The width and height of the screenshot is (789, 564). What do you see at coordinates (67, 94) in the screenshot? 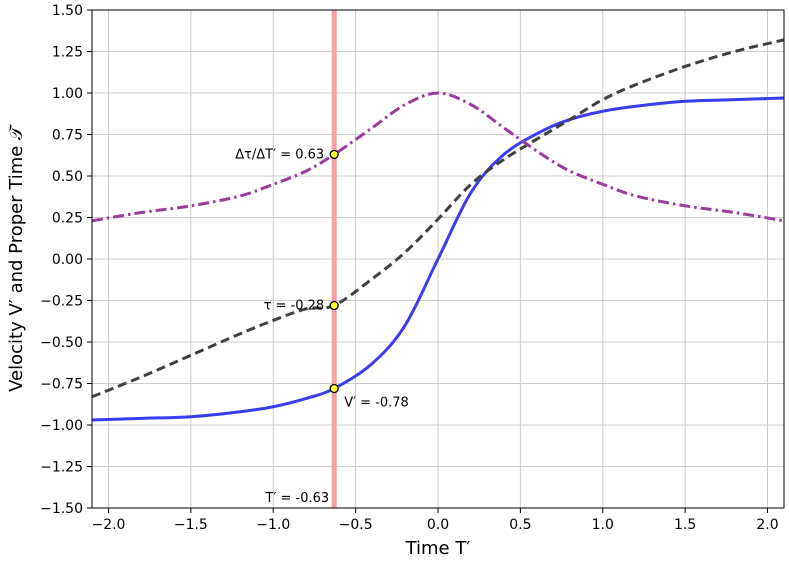
I see `y-tick-label: 1.00` at bounding box center [67, 94].